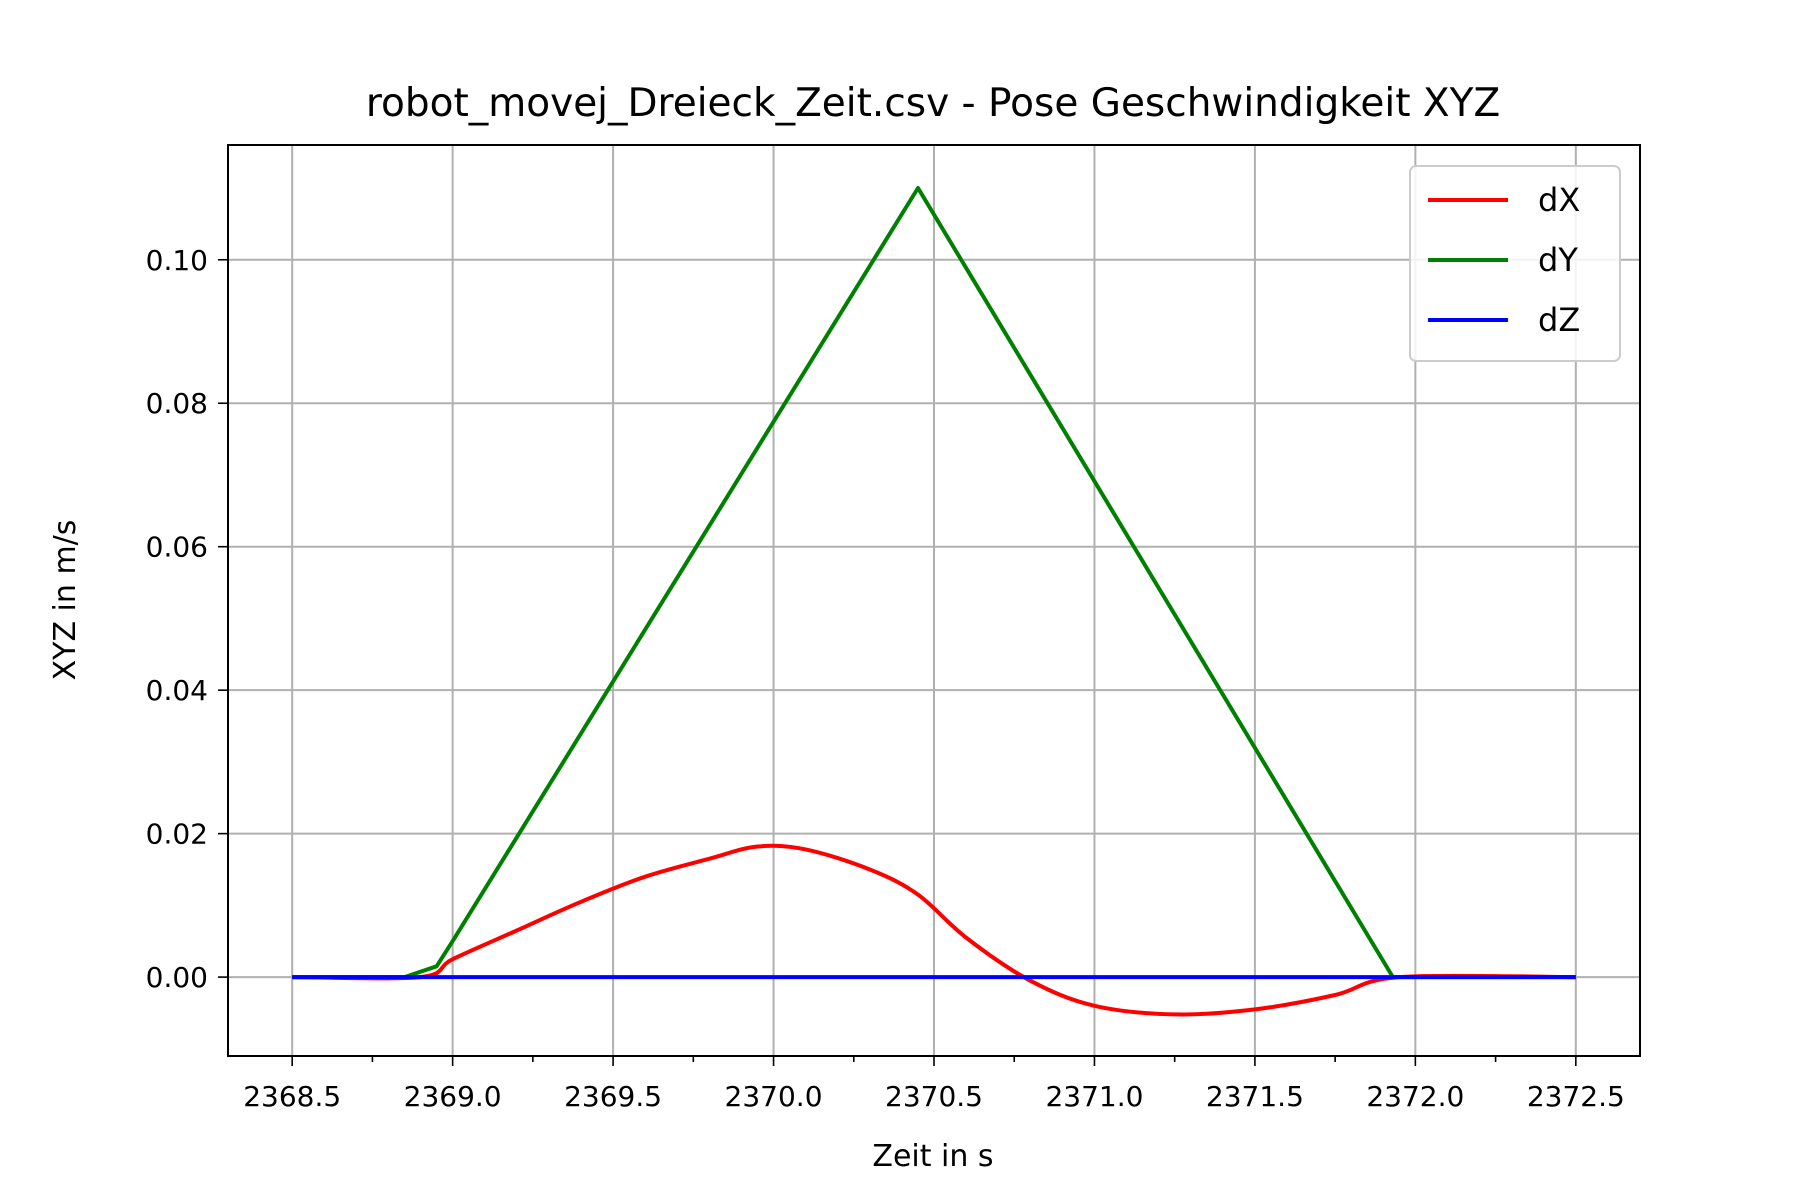 Image resolution: width=1800 pixels, height=1200 pixels. I want to click on y-tick-label: 0.02, so click(177, 834).